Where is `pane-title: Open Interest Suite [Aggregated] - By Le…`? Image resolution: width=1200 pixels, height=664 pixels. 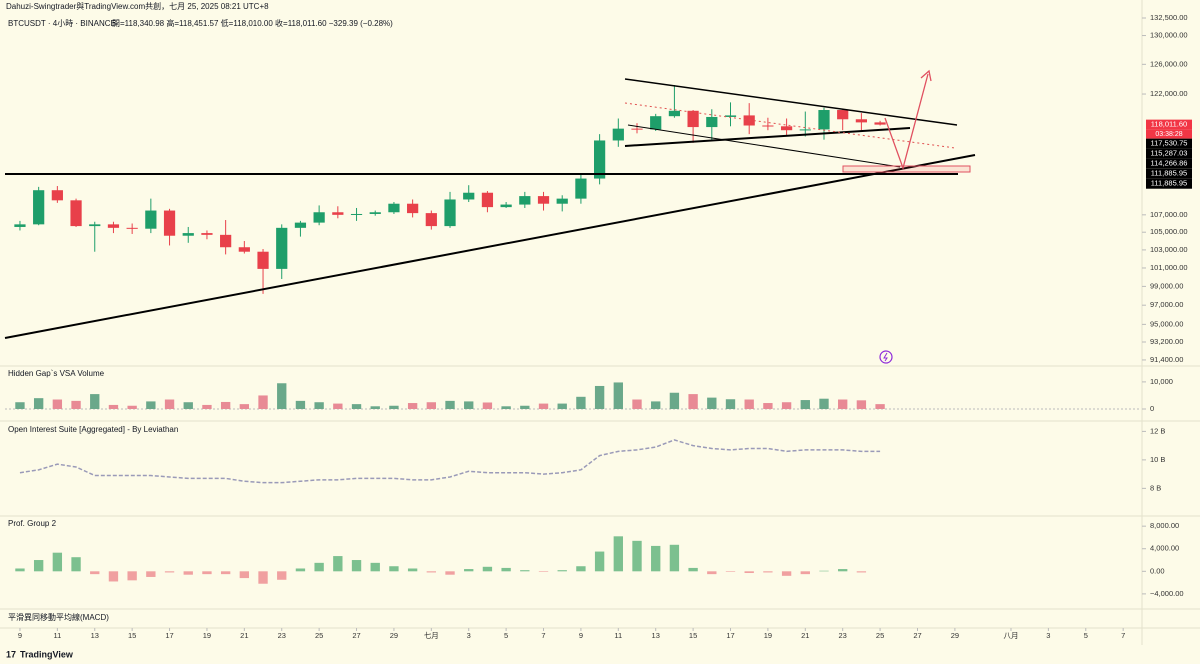
pane-title: Open Interest Suite [Aggregated] - By Le… is located at coordinates (93, 429).